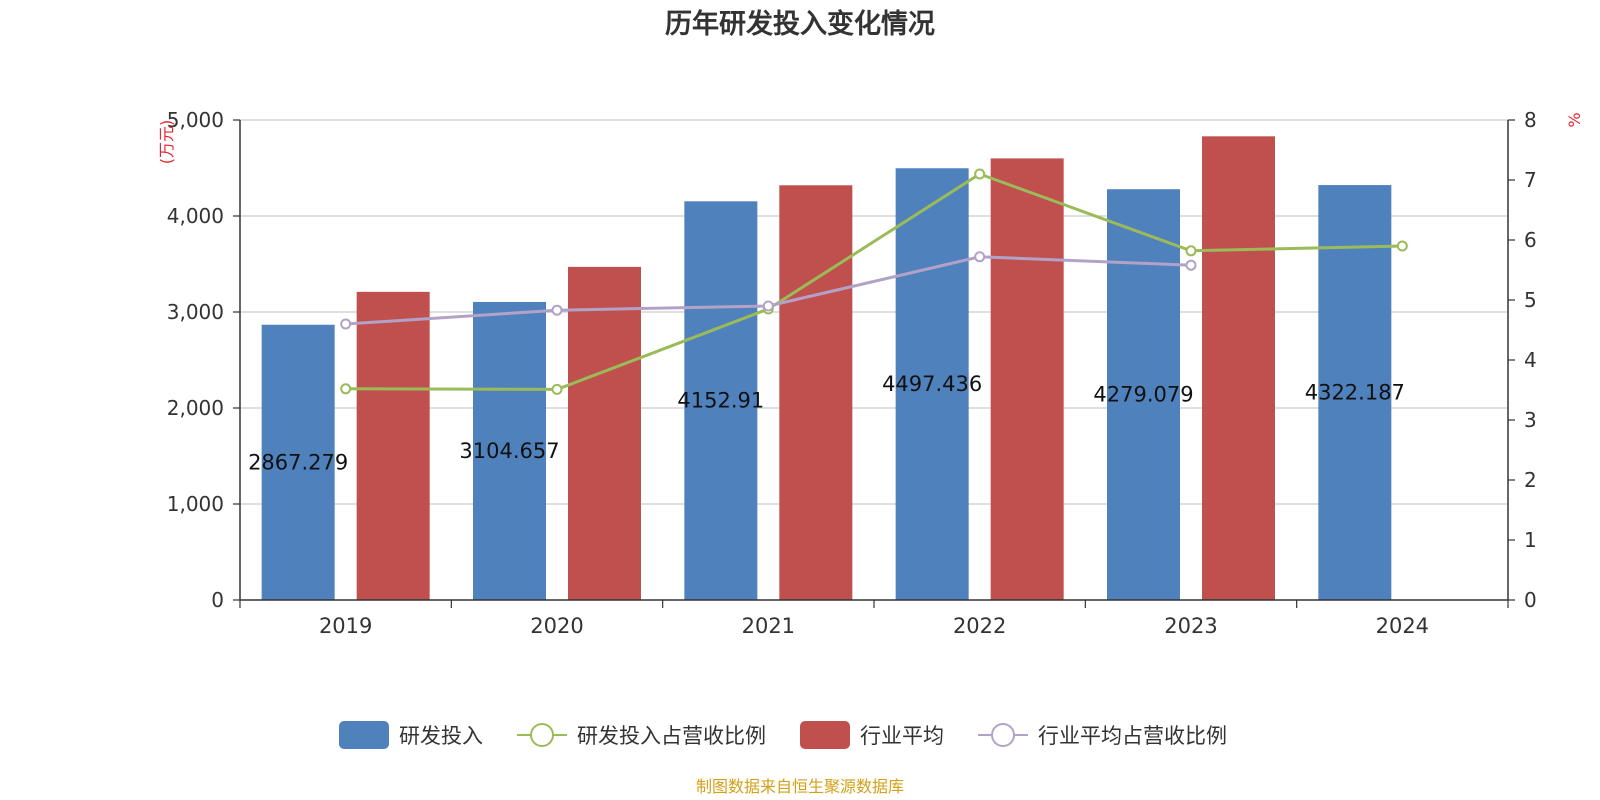 The image size is (1600, 800). I want to click on left-tick-label: 0, so click(217, 600).